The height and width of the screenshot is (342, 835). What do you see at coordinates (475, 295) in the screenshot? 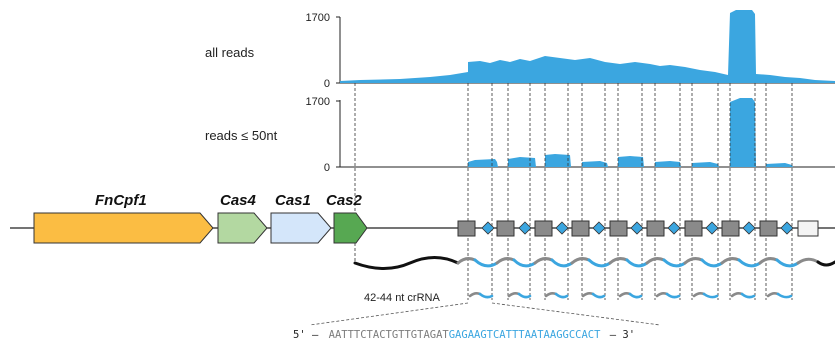
I see `crrna-1-repeat` at bounding box center [475, 295].